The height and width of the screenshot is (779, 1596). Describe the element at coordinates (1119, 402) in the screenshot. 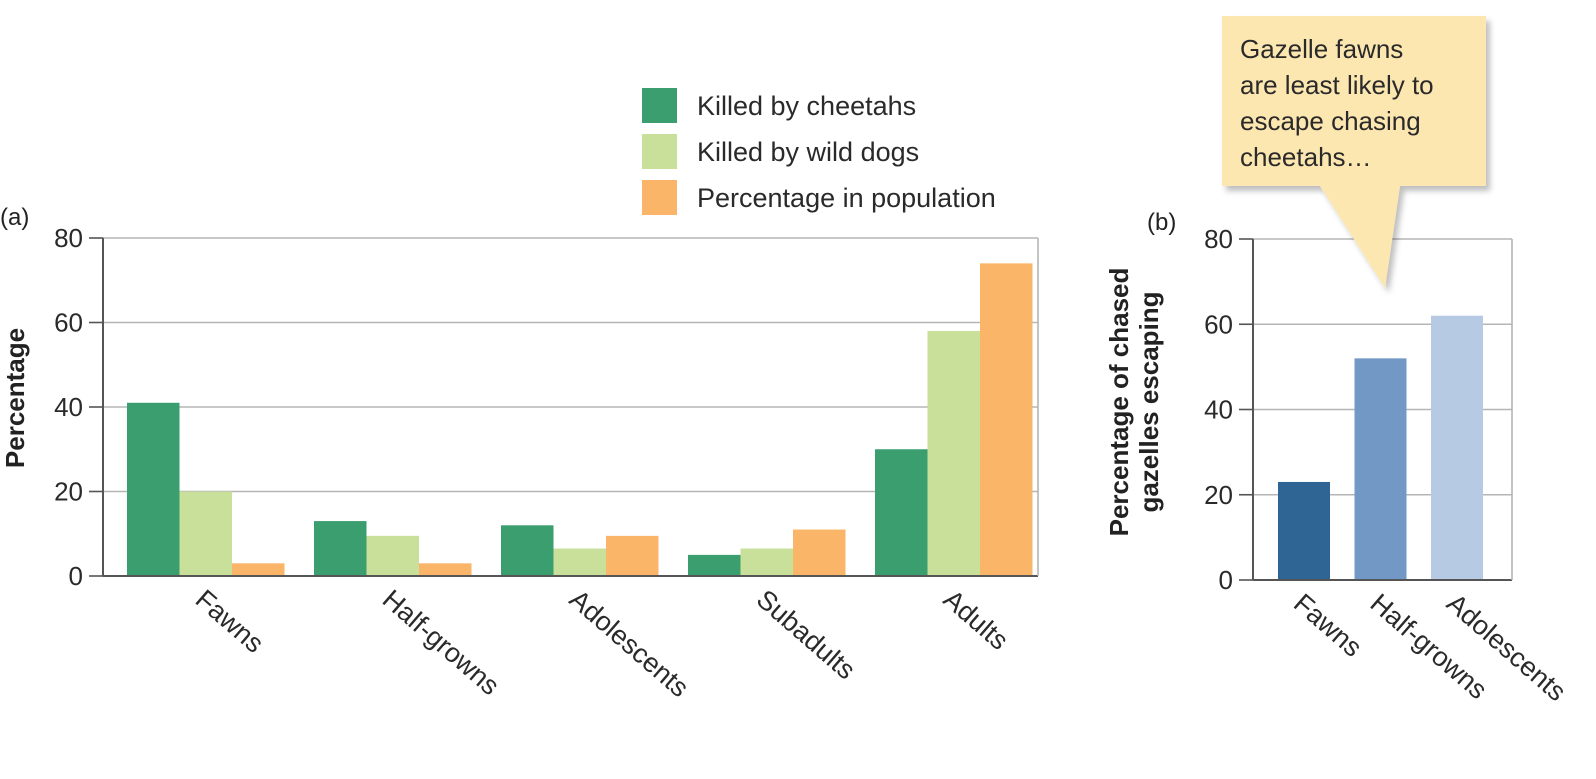

I see `chart-b-y-axis-title-line-1: Percentage of chased` at that location.